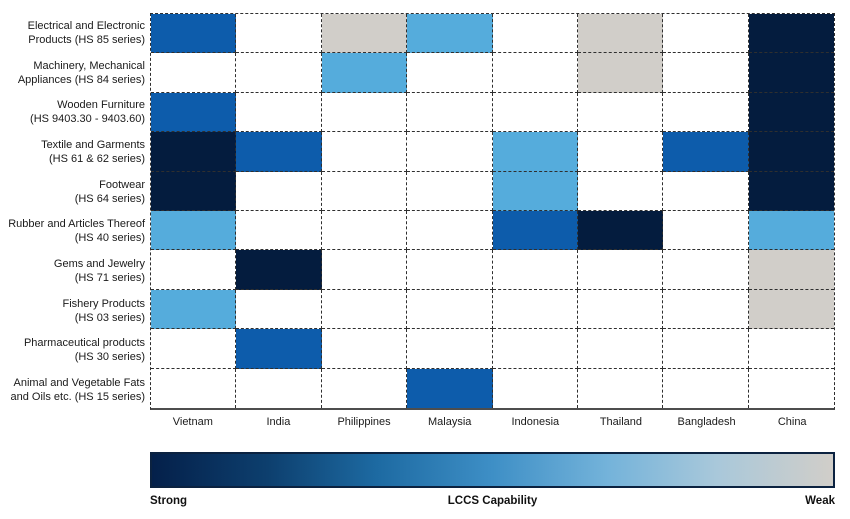  What do you see at coordinates (169, 501) in the screenshot?
I see `legend-strong-label: Strong` at bounding box center [169, 501].